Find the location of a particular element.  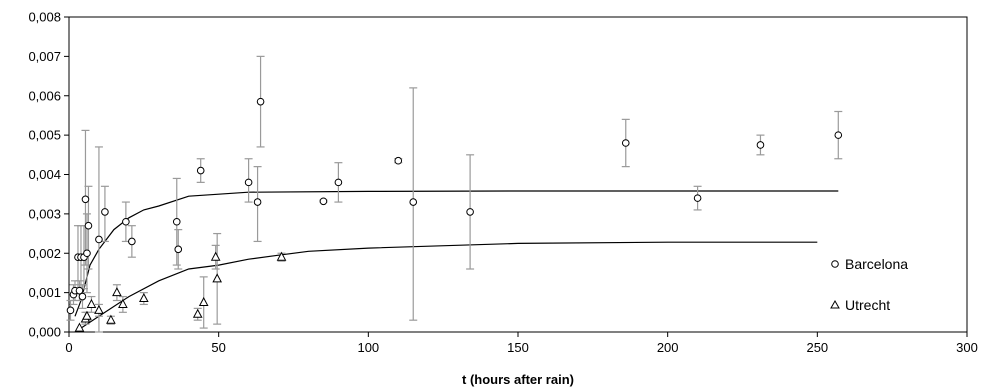

y-tick-label: 0,003 is located at coordinates (44, 213).